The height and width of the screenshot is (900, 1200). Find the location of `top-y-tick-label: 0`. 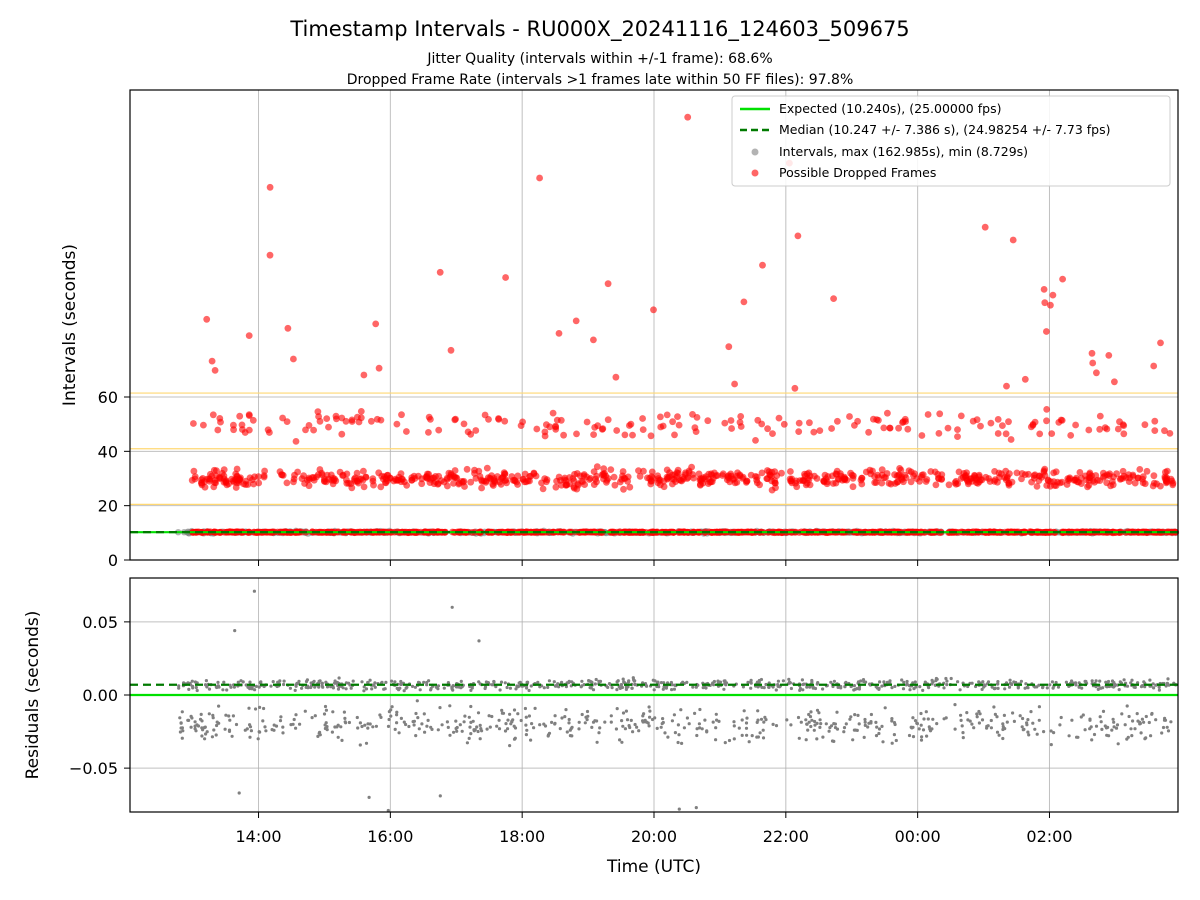

top-y-tick-label: 0 is located at coordinates (113, 560).